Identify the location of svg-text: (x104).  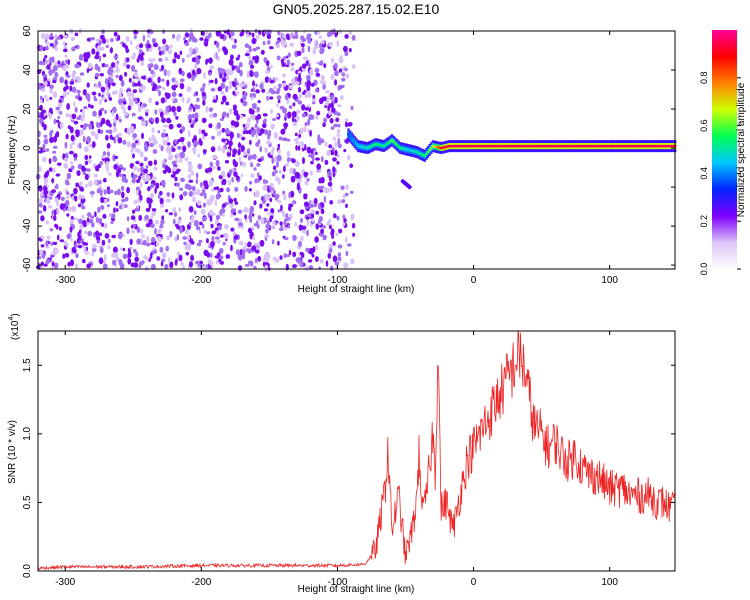
(14, 326).